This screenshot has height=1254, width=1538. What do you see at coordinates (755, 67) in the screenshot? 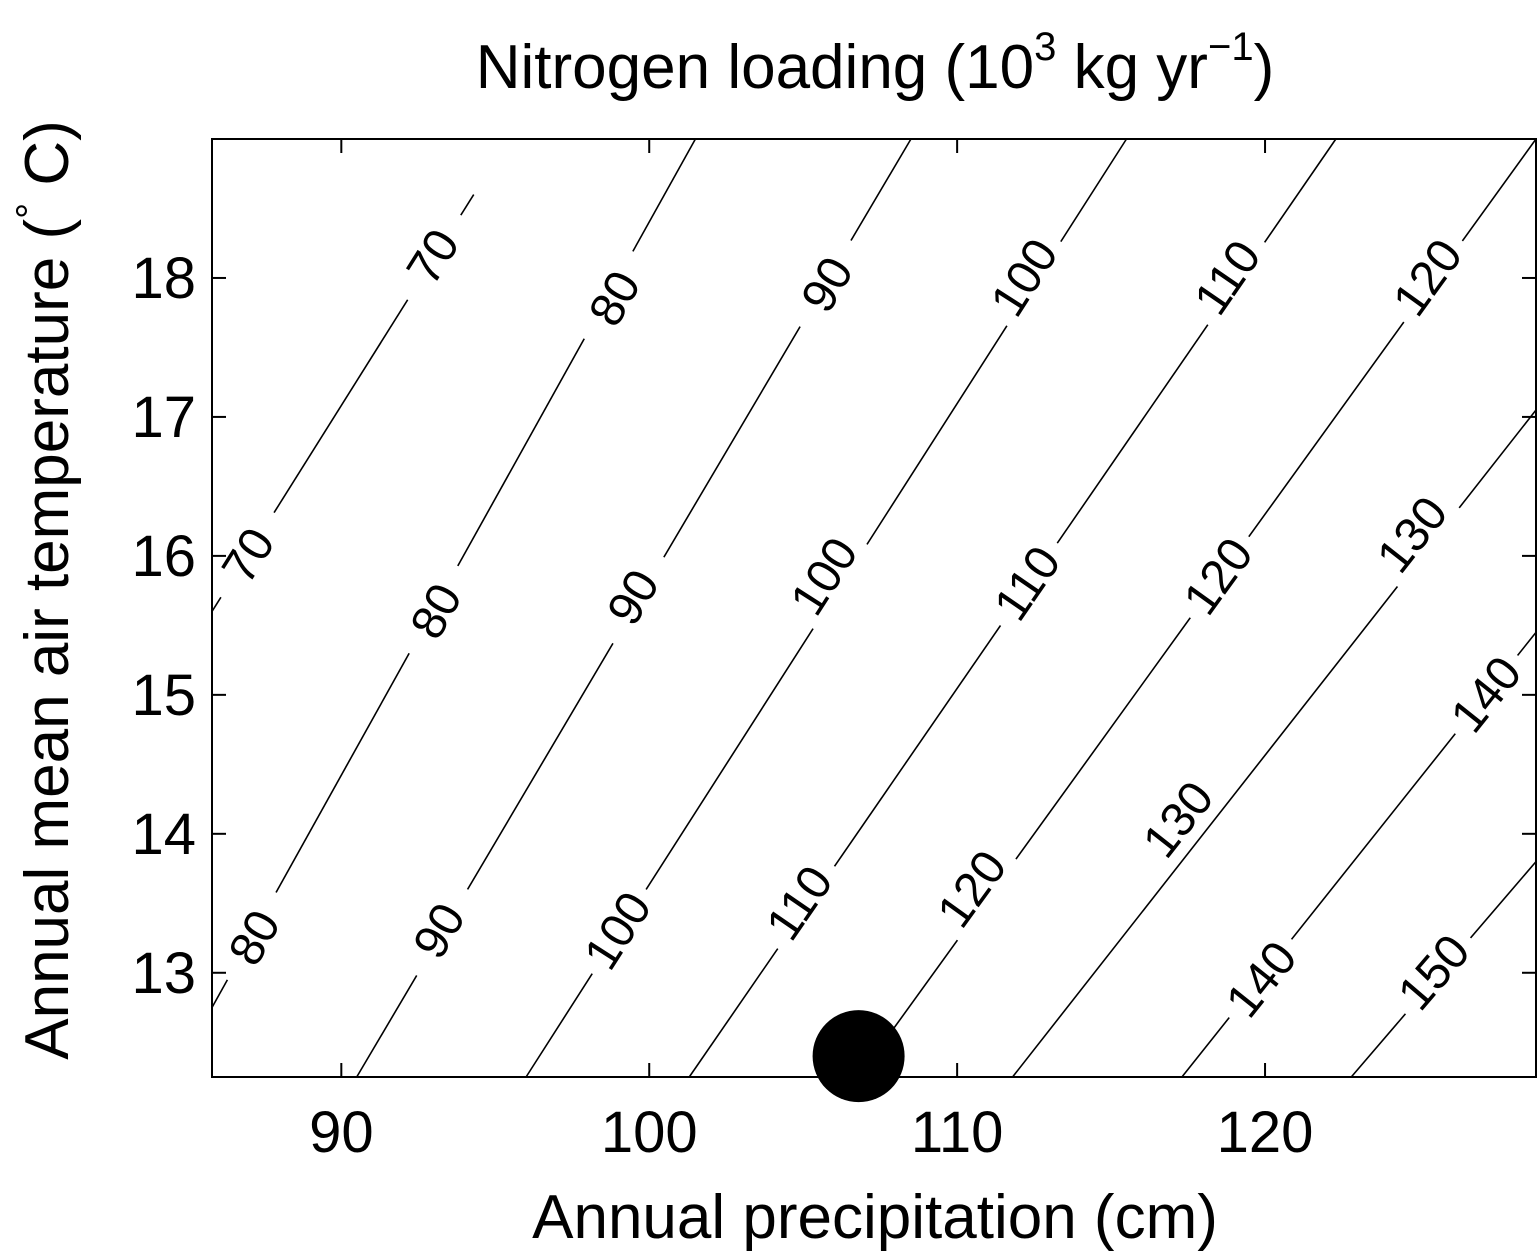
I see `chart-title-base: Nitrogen loading (10` at bounding box center [755, 67].